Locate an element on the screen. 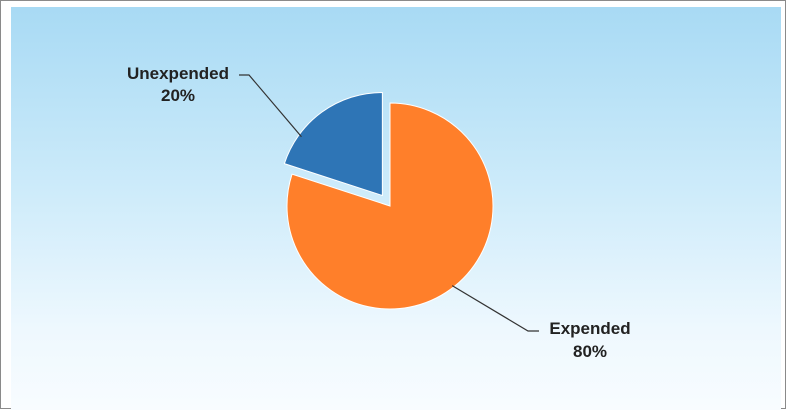 This screenshot has height=410, width=786. pie-slice-expended is located at coordinates (390, 206).